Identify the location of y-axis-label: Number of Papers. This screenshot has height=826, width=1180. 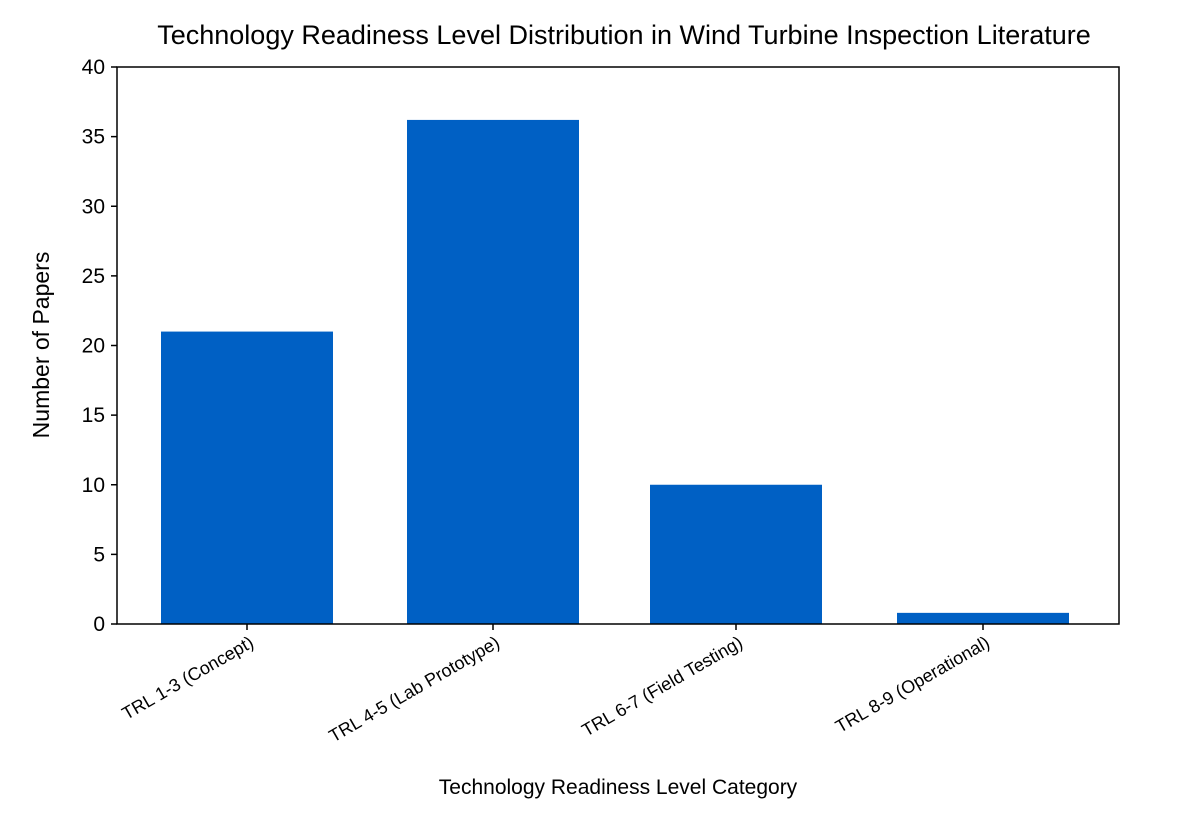
(41, 345).